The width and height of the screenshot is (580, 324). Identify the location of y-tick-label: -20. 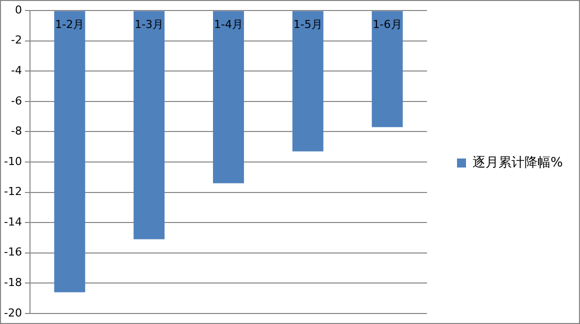
(13, 313).